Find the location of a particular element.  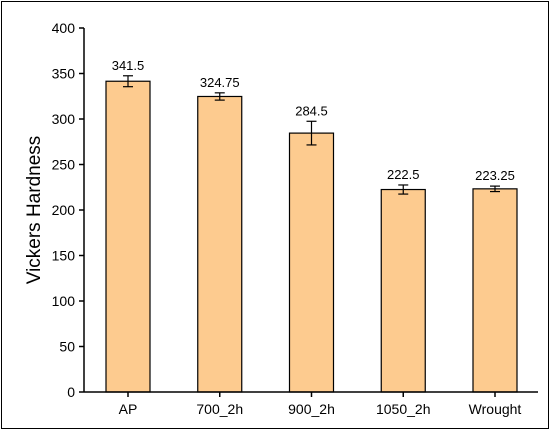

bar-Wrought is located at coordinates (495, 290).